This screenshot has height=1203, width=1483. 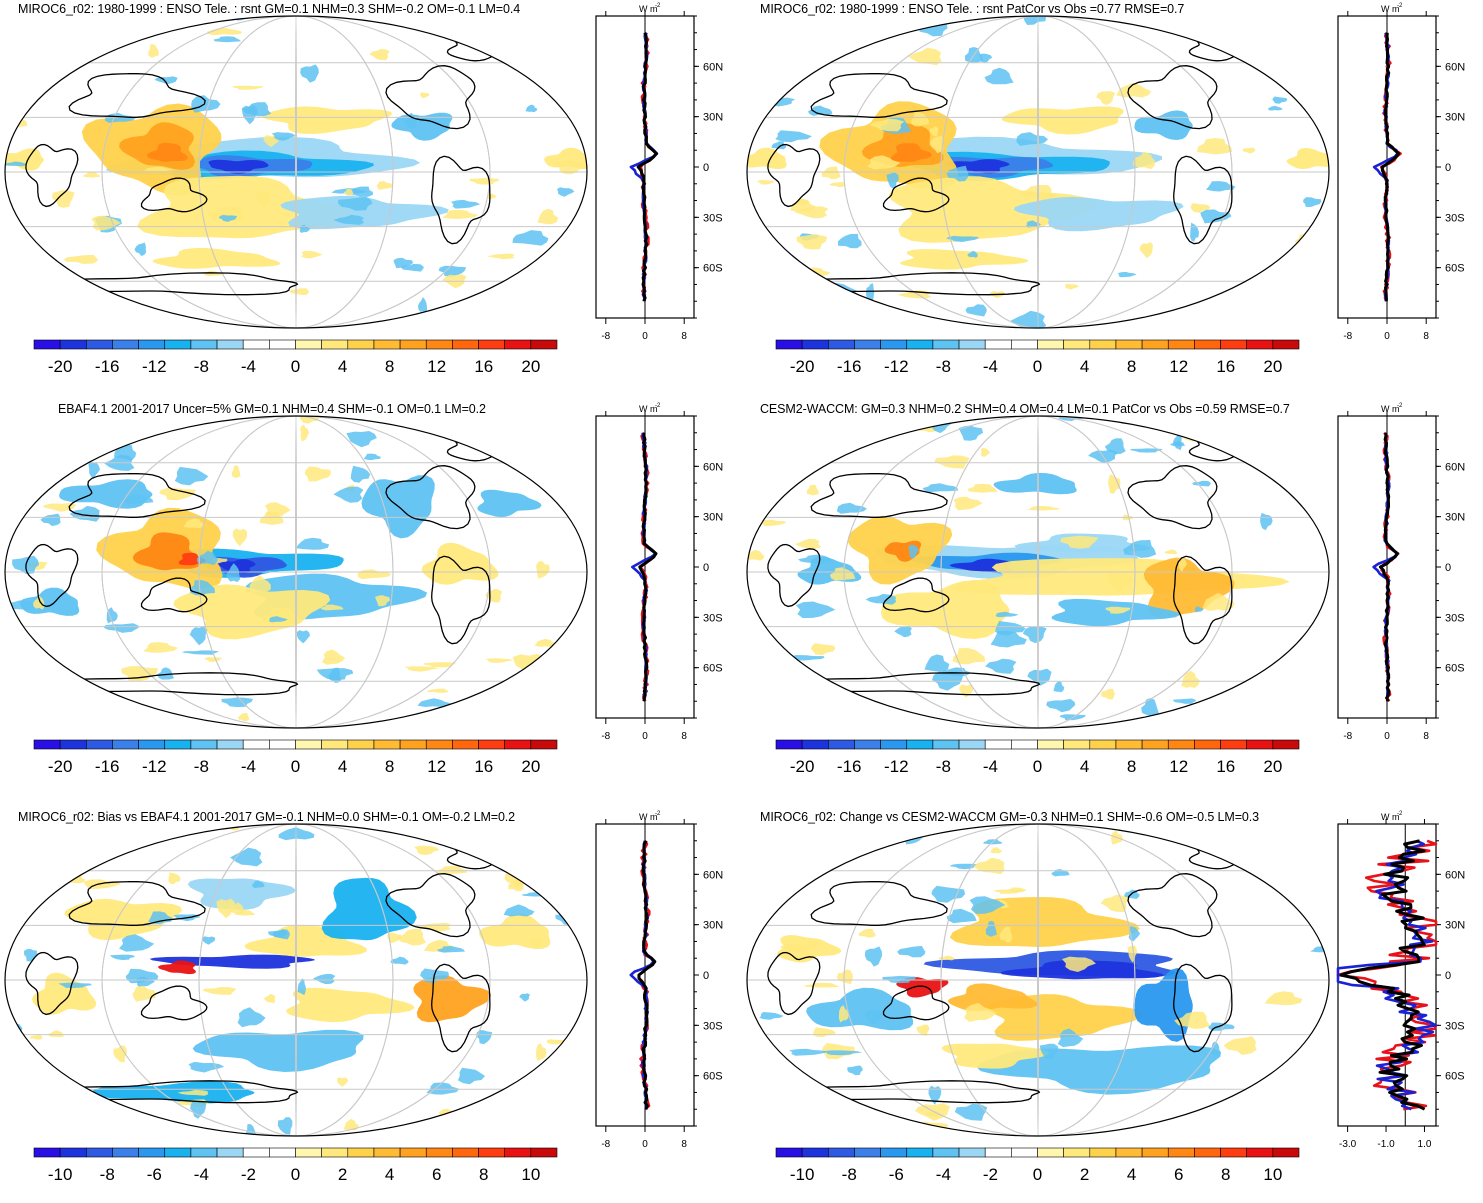 What do you see at coordinates (296, 172) in the screenshot?
I see `map-border` at bounding box center [296, 172].